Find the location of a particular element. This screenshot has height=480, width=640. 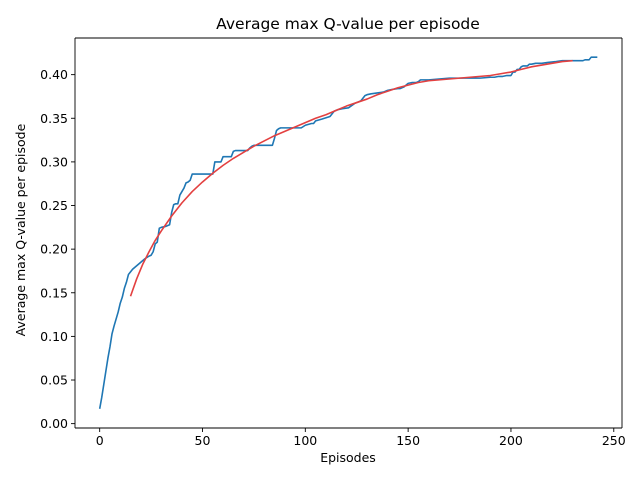

y-tick-label: 0.25 is located at coordinates (54, 205).